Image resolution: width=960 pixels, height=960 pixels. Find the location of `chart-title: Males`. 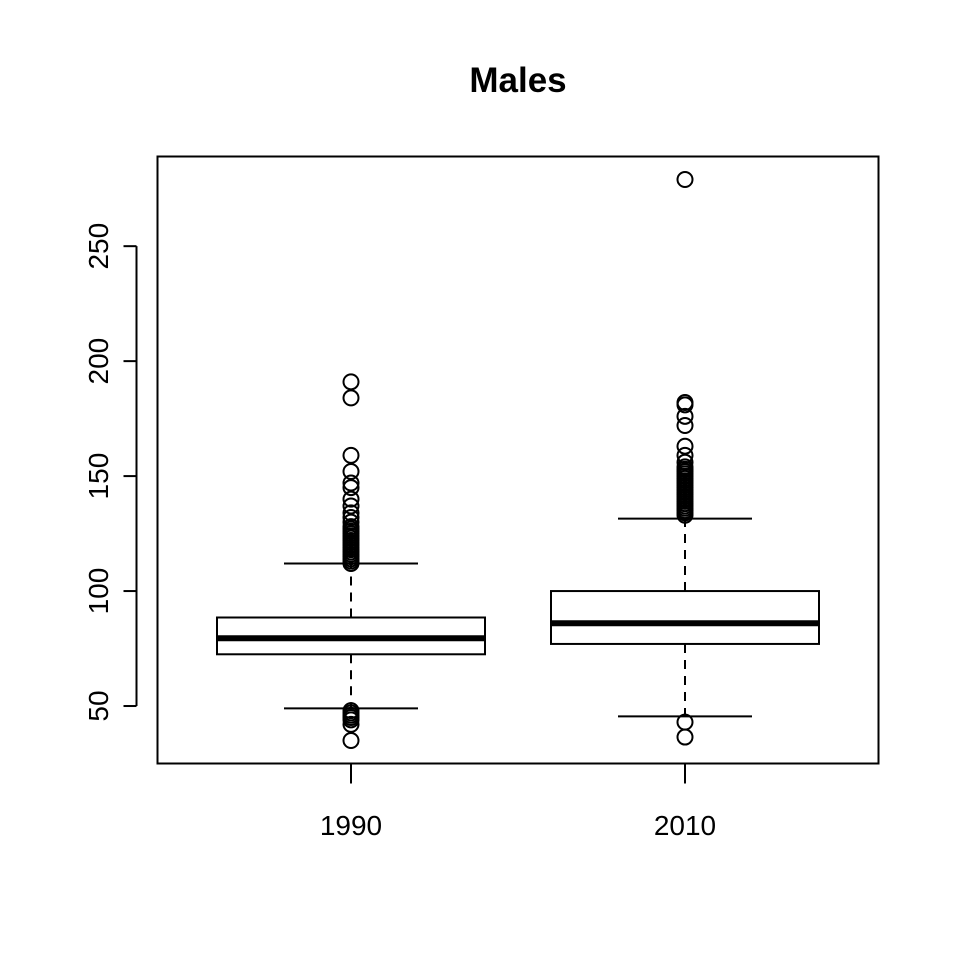

chart-title: Males is located at coordinates (517, 80).